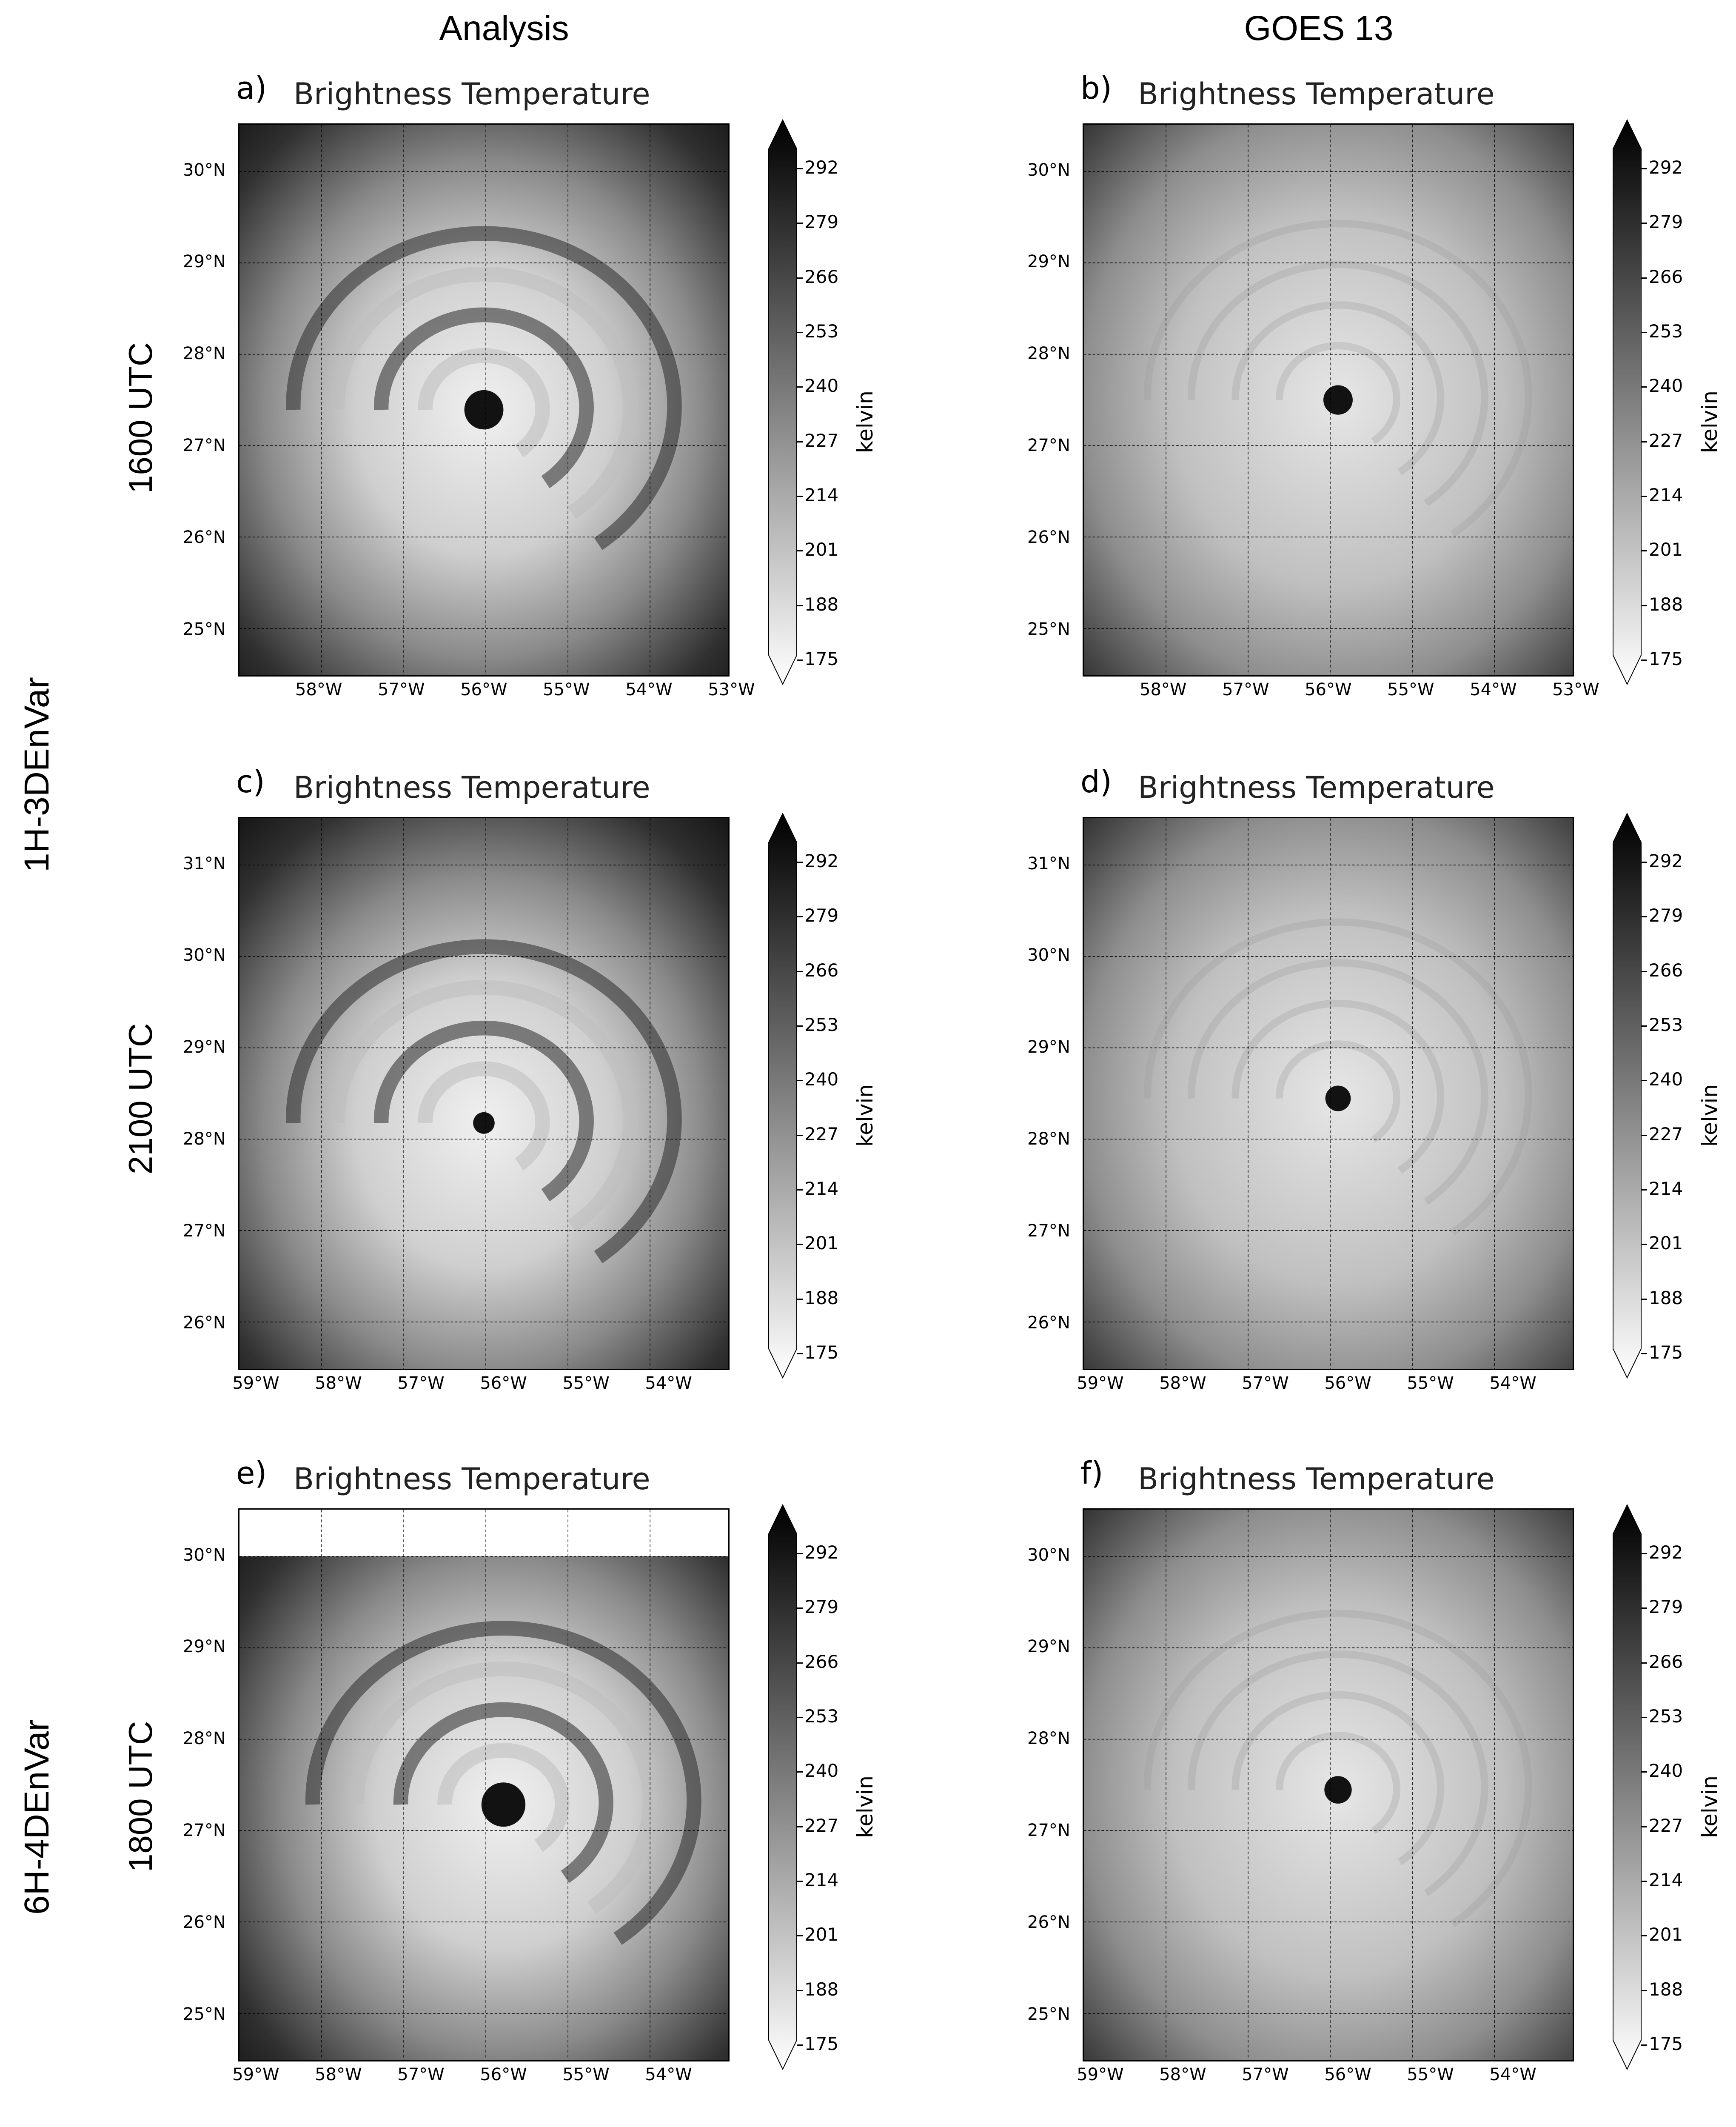  What do you see at coordinates (251, 1473) in the screenshot?
I see `panel-label: e)` at bounding box center [251, 1473].